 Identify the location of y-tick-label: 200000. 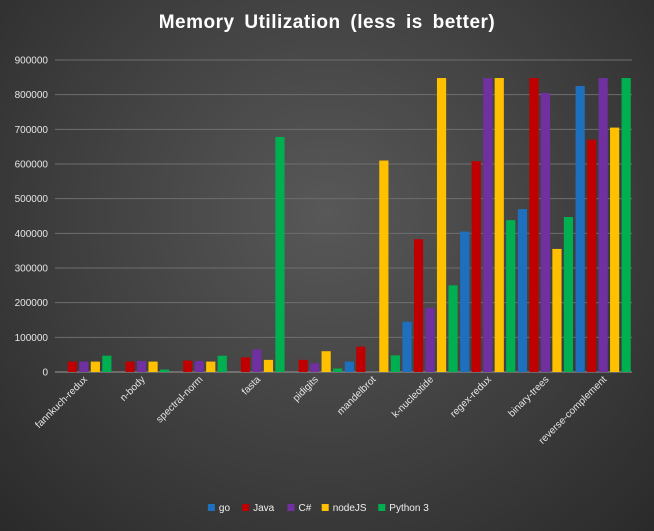
(32, 303).